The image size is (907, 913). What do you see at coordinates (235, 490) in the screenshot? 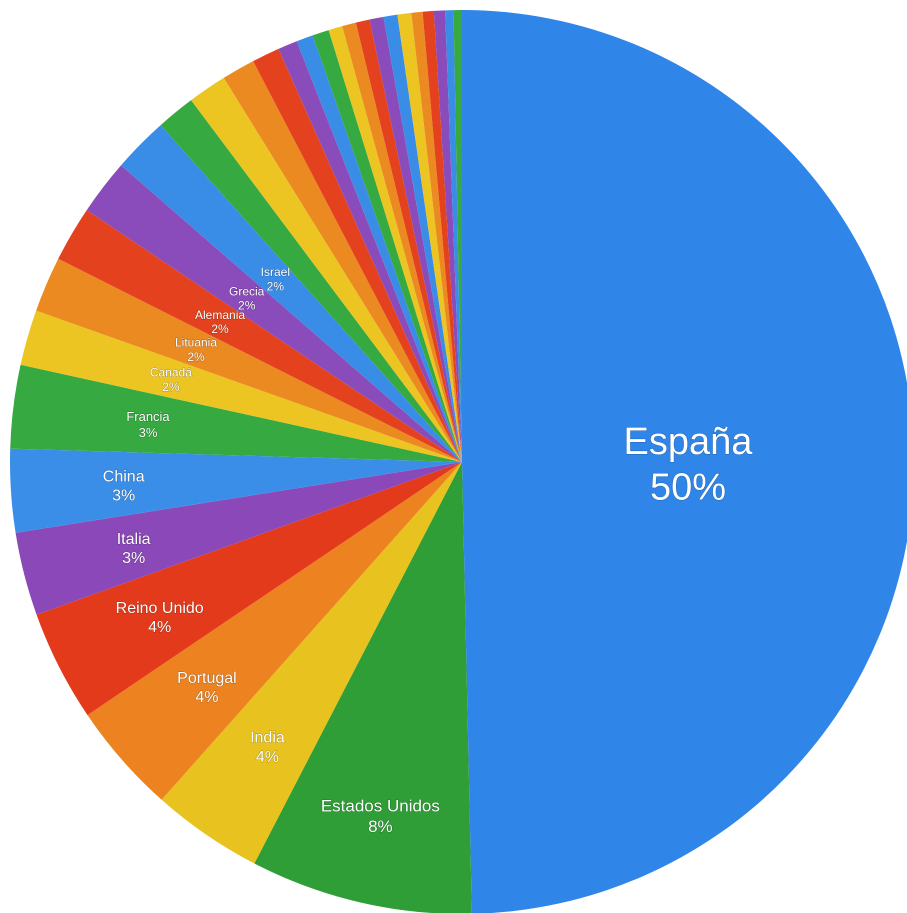
I see `pie-slice-china` at bounding box center [235, 490].